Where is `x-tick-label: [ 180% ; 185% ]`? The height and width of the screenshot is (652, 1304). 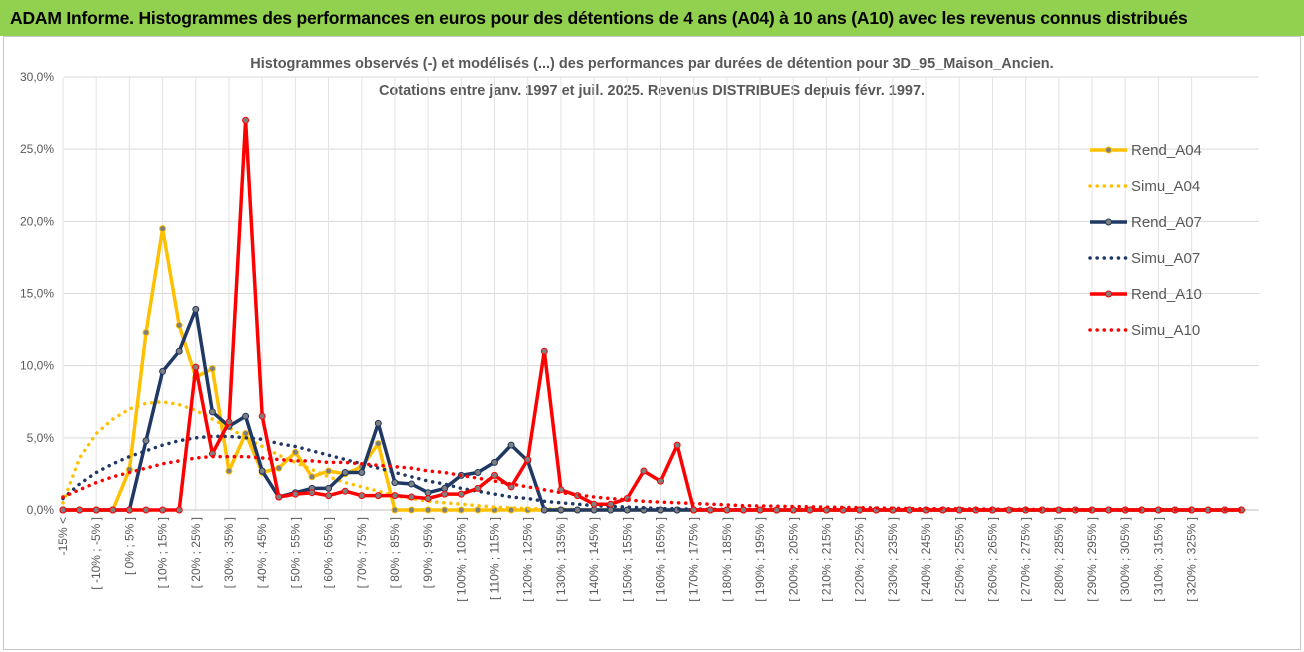 x-tick-label: [ 180% ; 185% ] is located at coordinates (727, 559).